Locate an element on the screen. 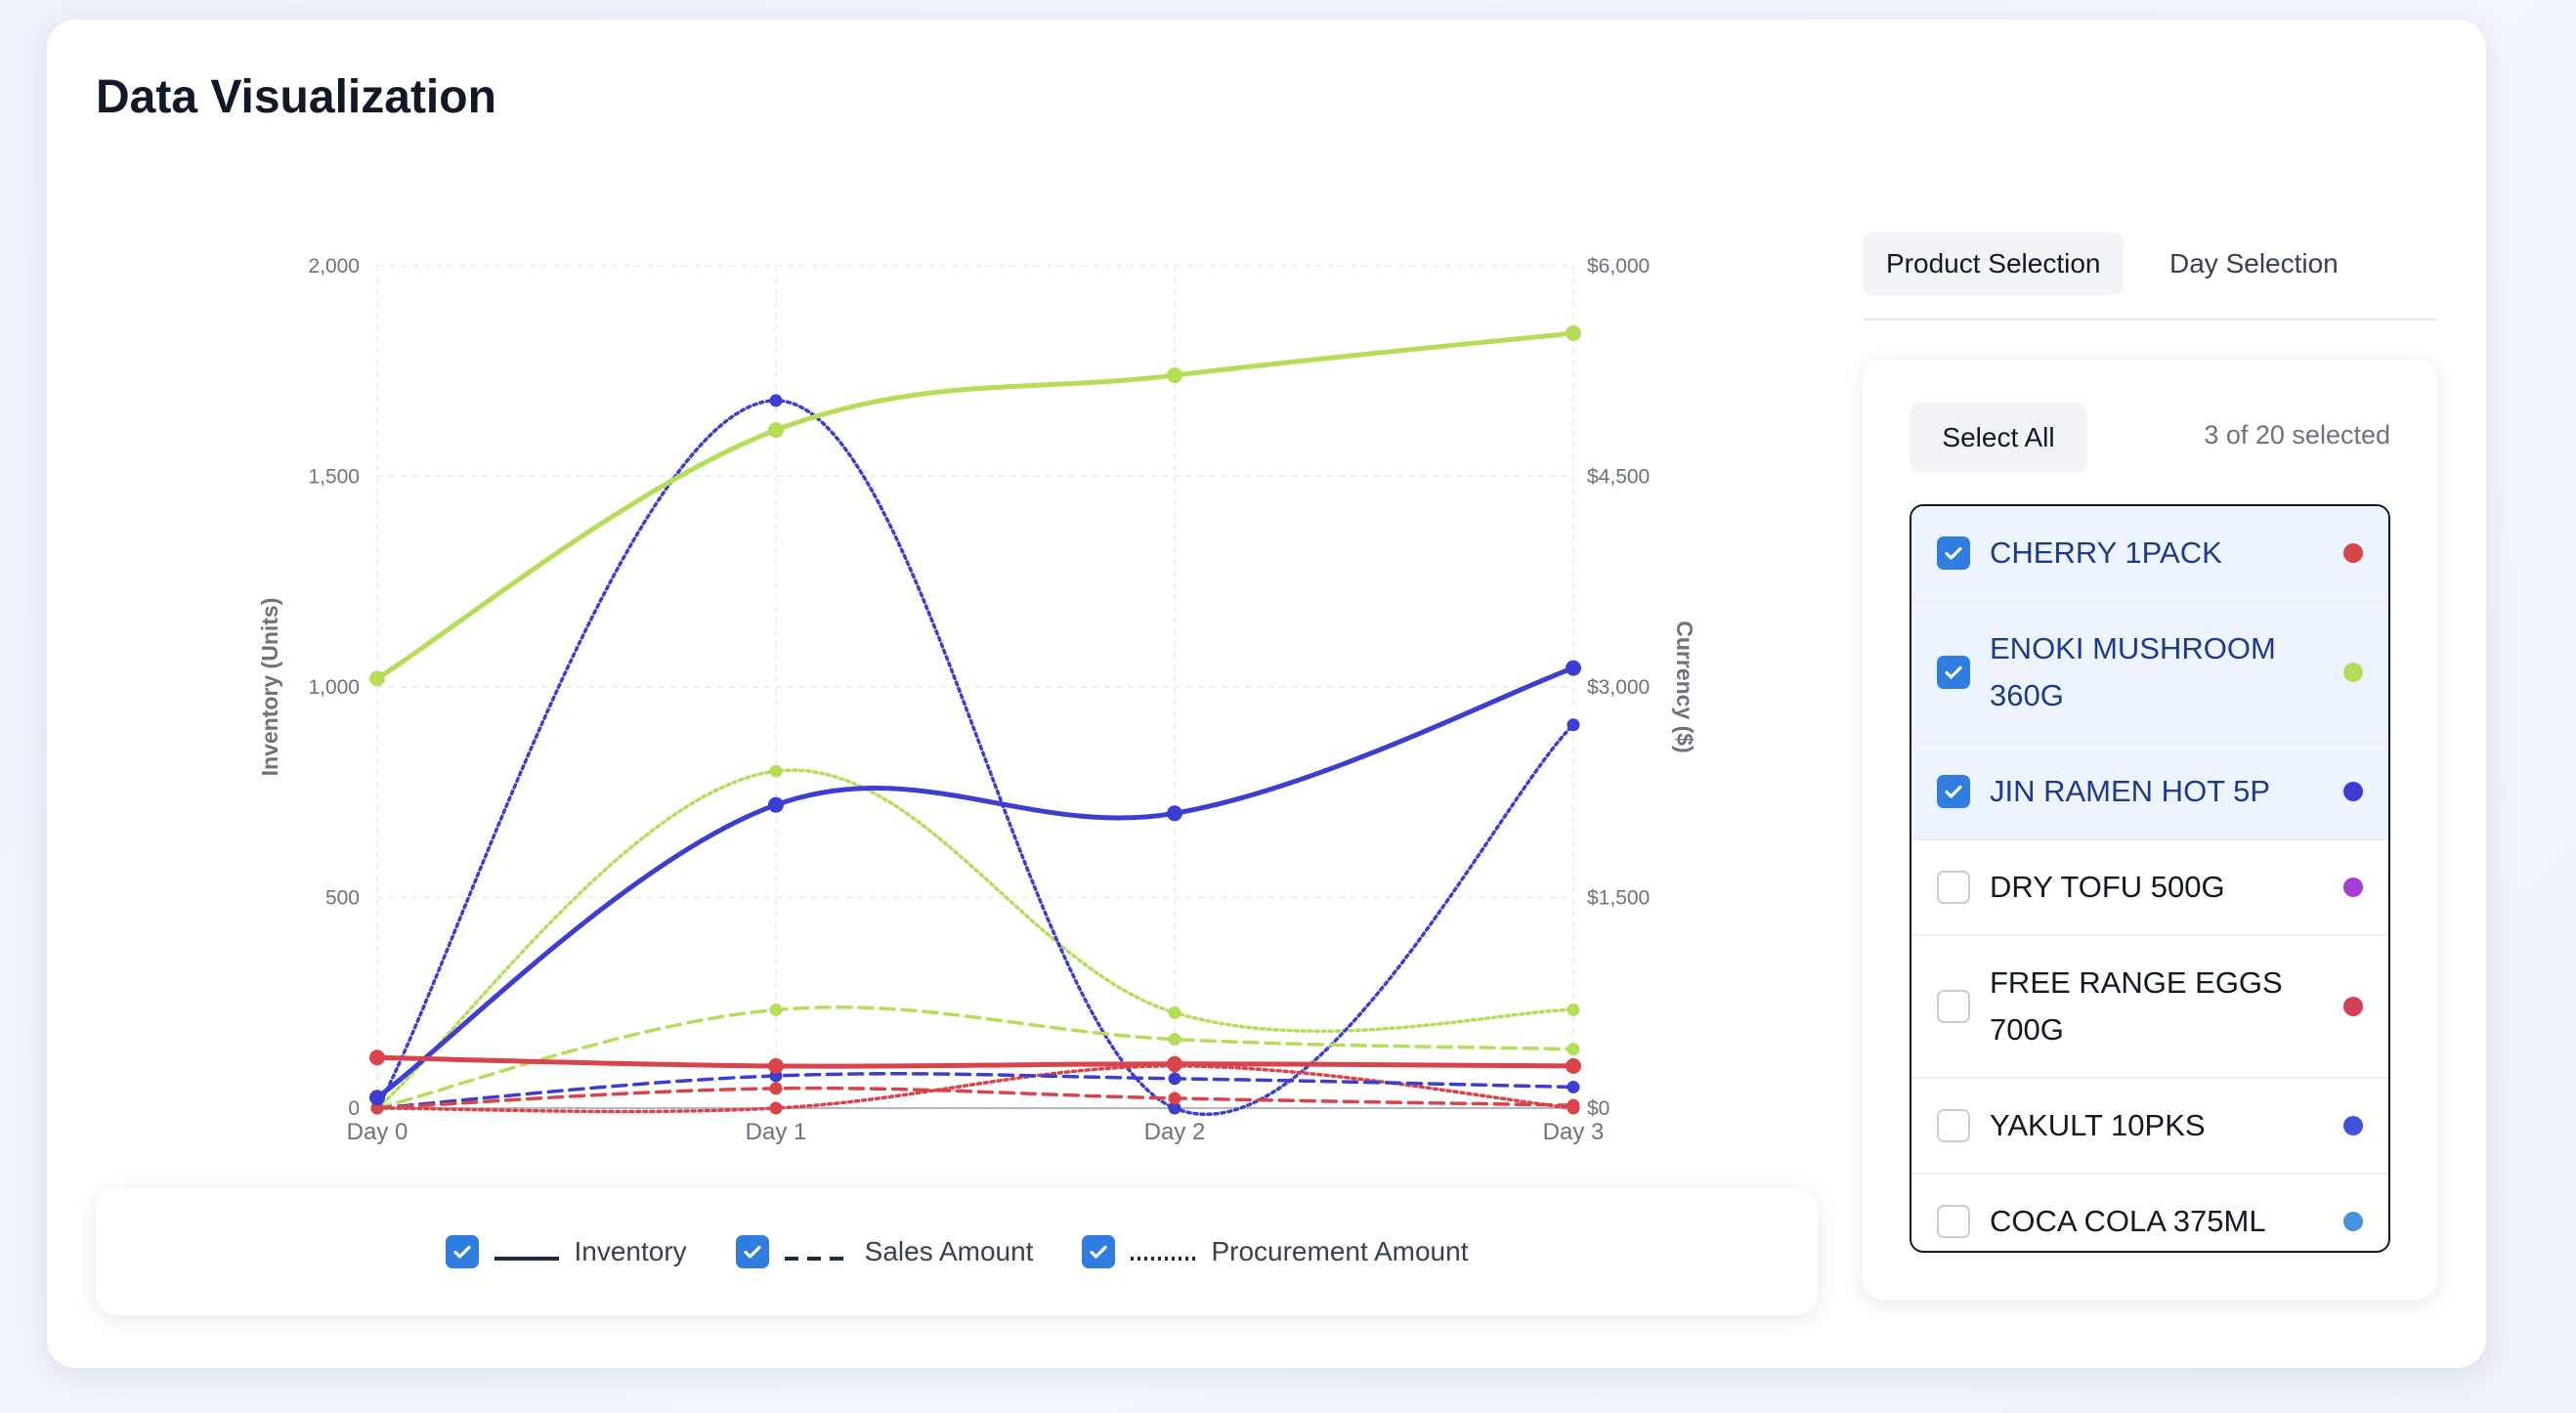  y-right-tick-label: $3,000 is located at coordinates (1619, 687).